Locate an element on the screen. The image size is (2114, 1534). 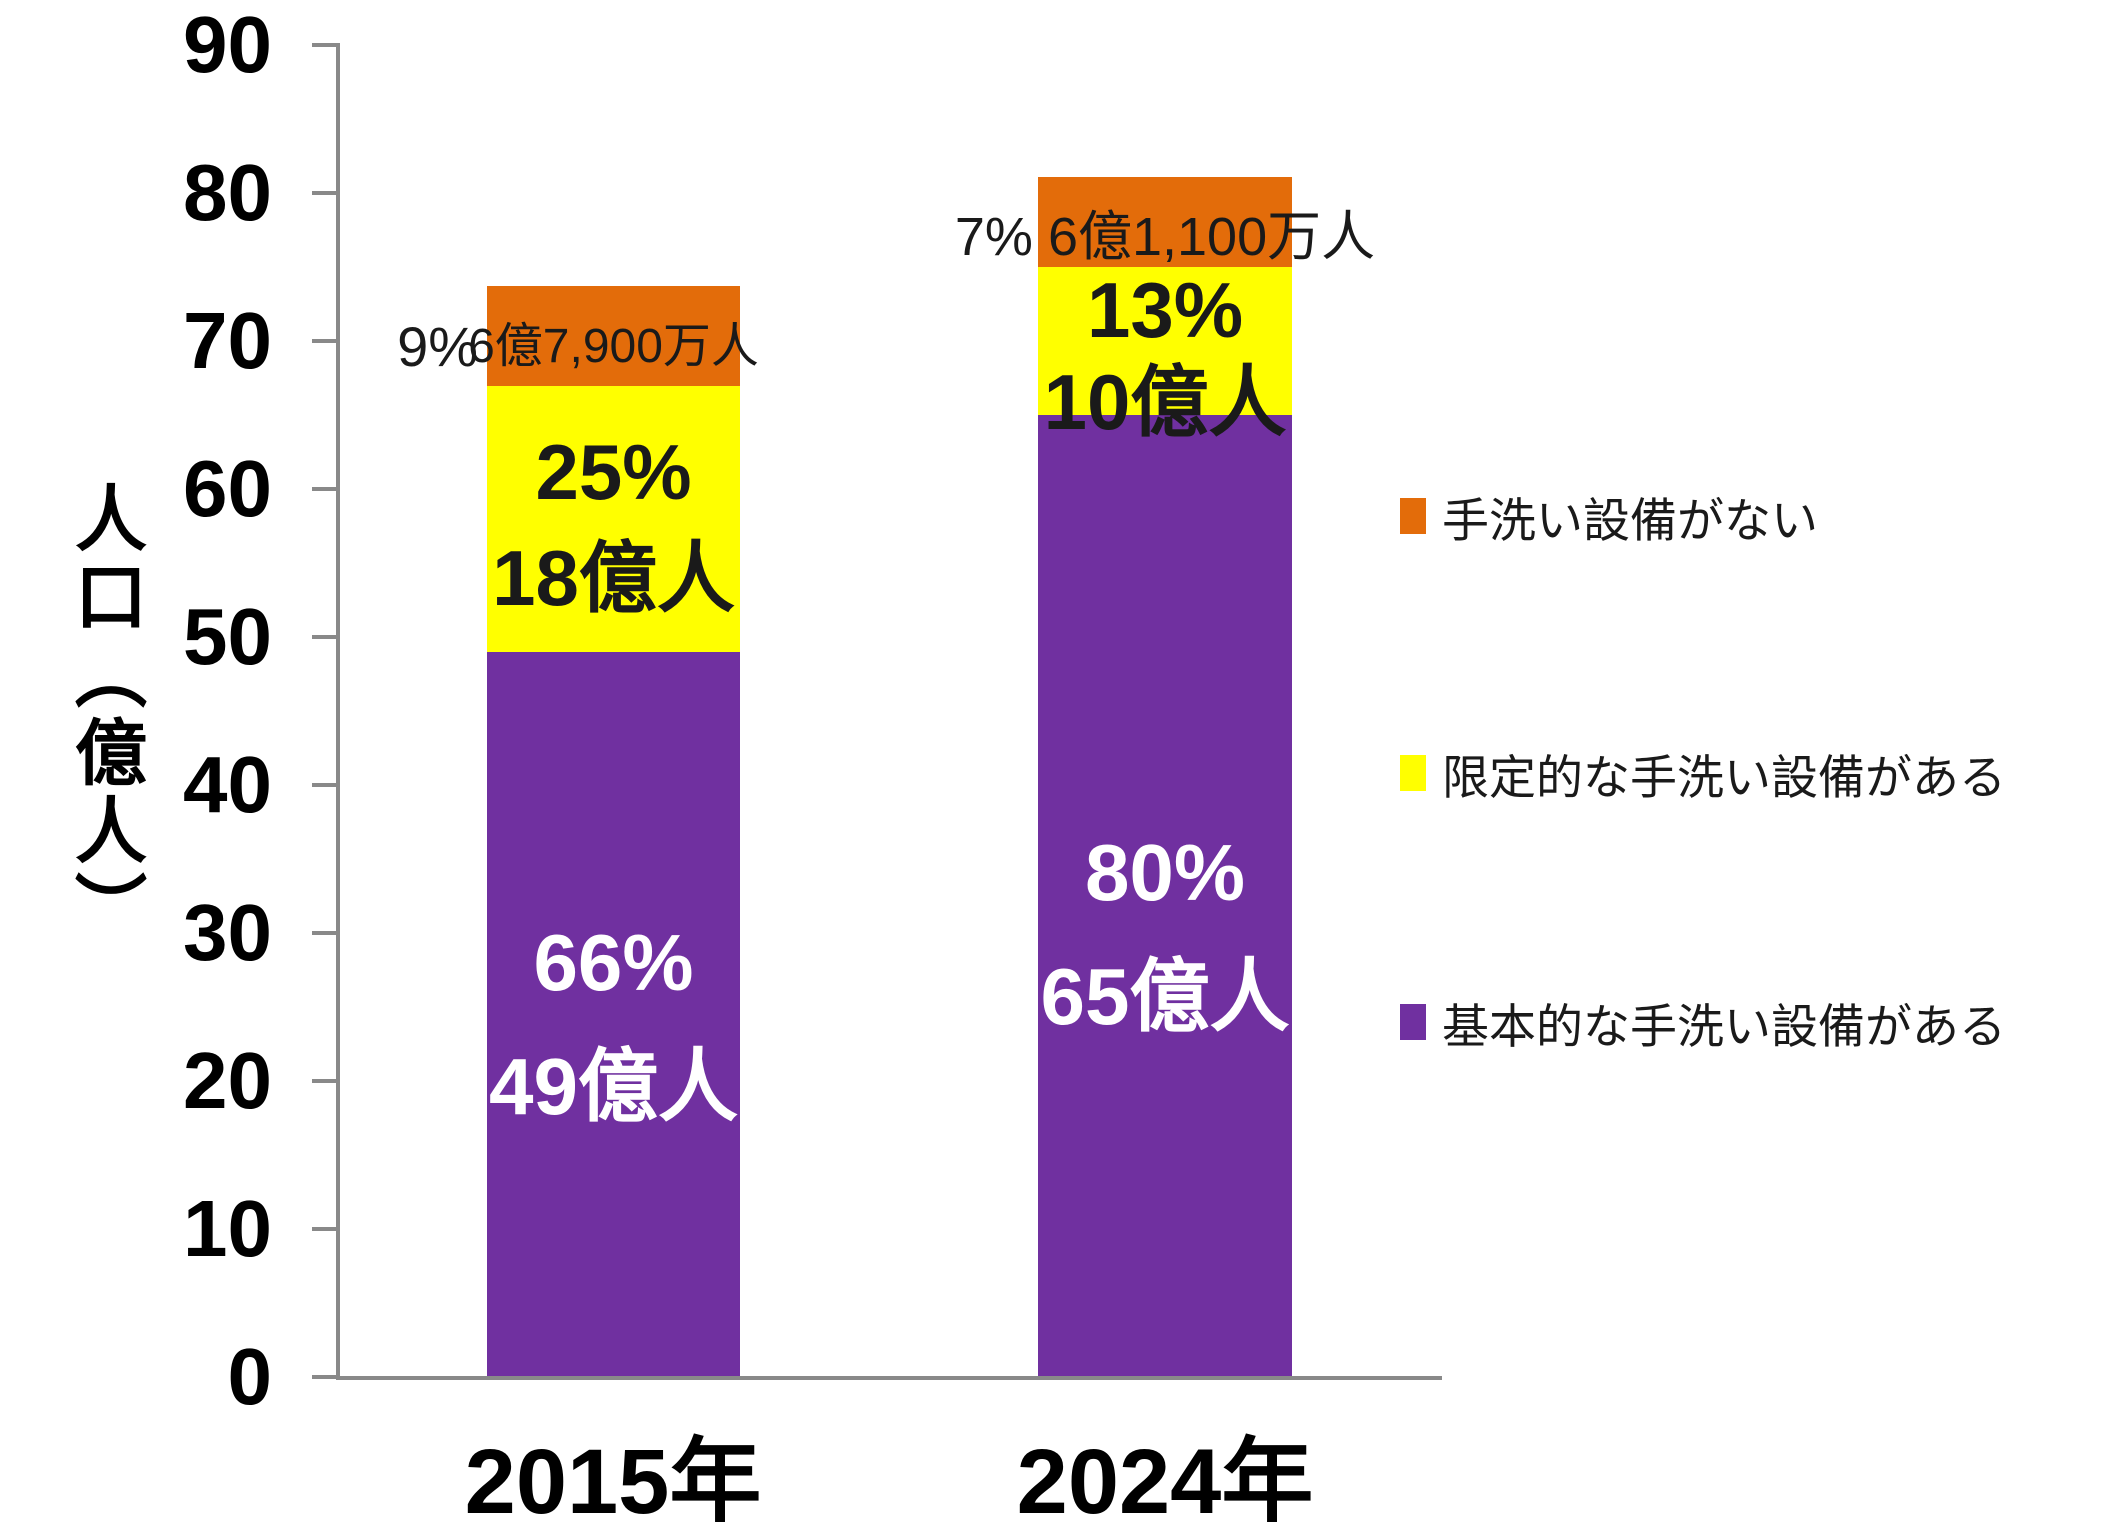
label-2024-no-facility-text: 7% 6億1,100万人 is located at coordinates (1165, 237).